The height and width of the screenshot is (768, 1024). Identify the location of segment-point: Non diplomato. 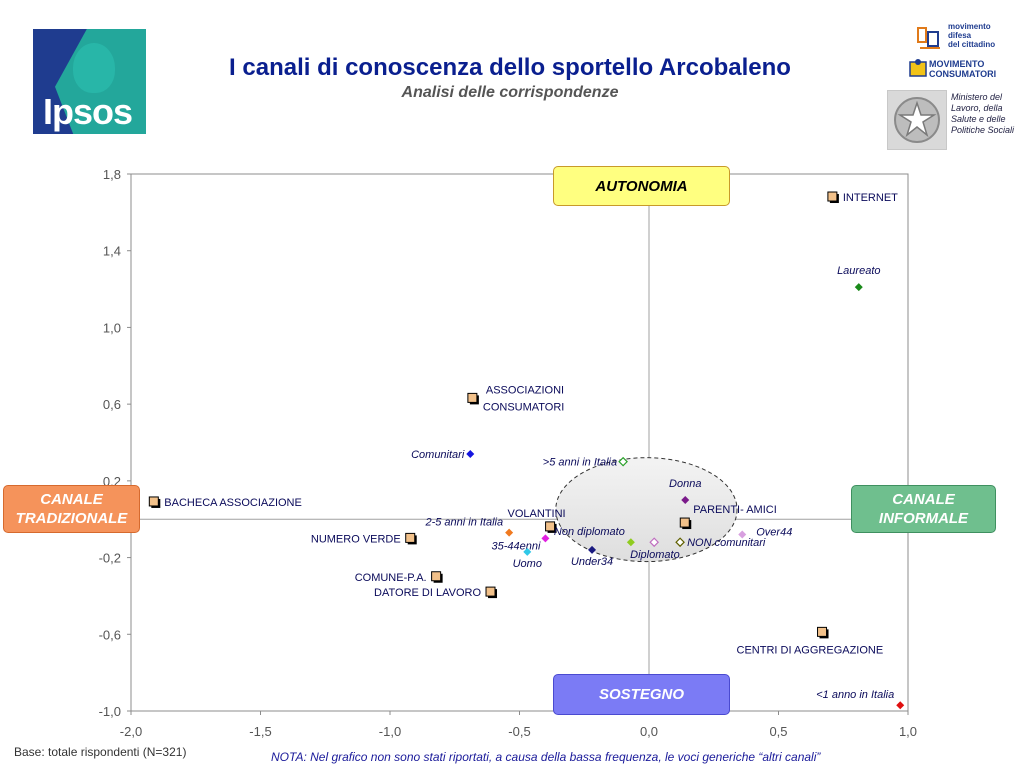
(594, 536).